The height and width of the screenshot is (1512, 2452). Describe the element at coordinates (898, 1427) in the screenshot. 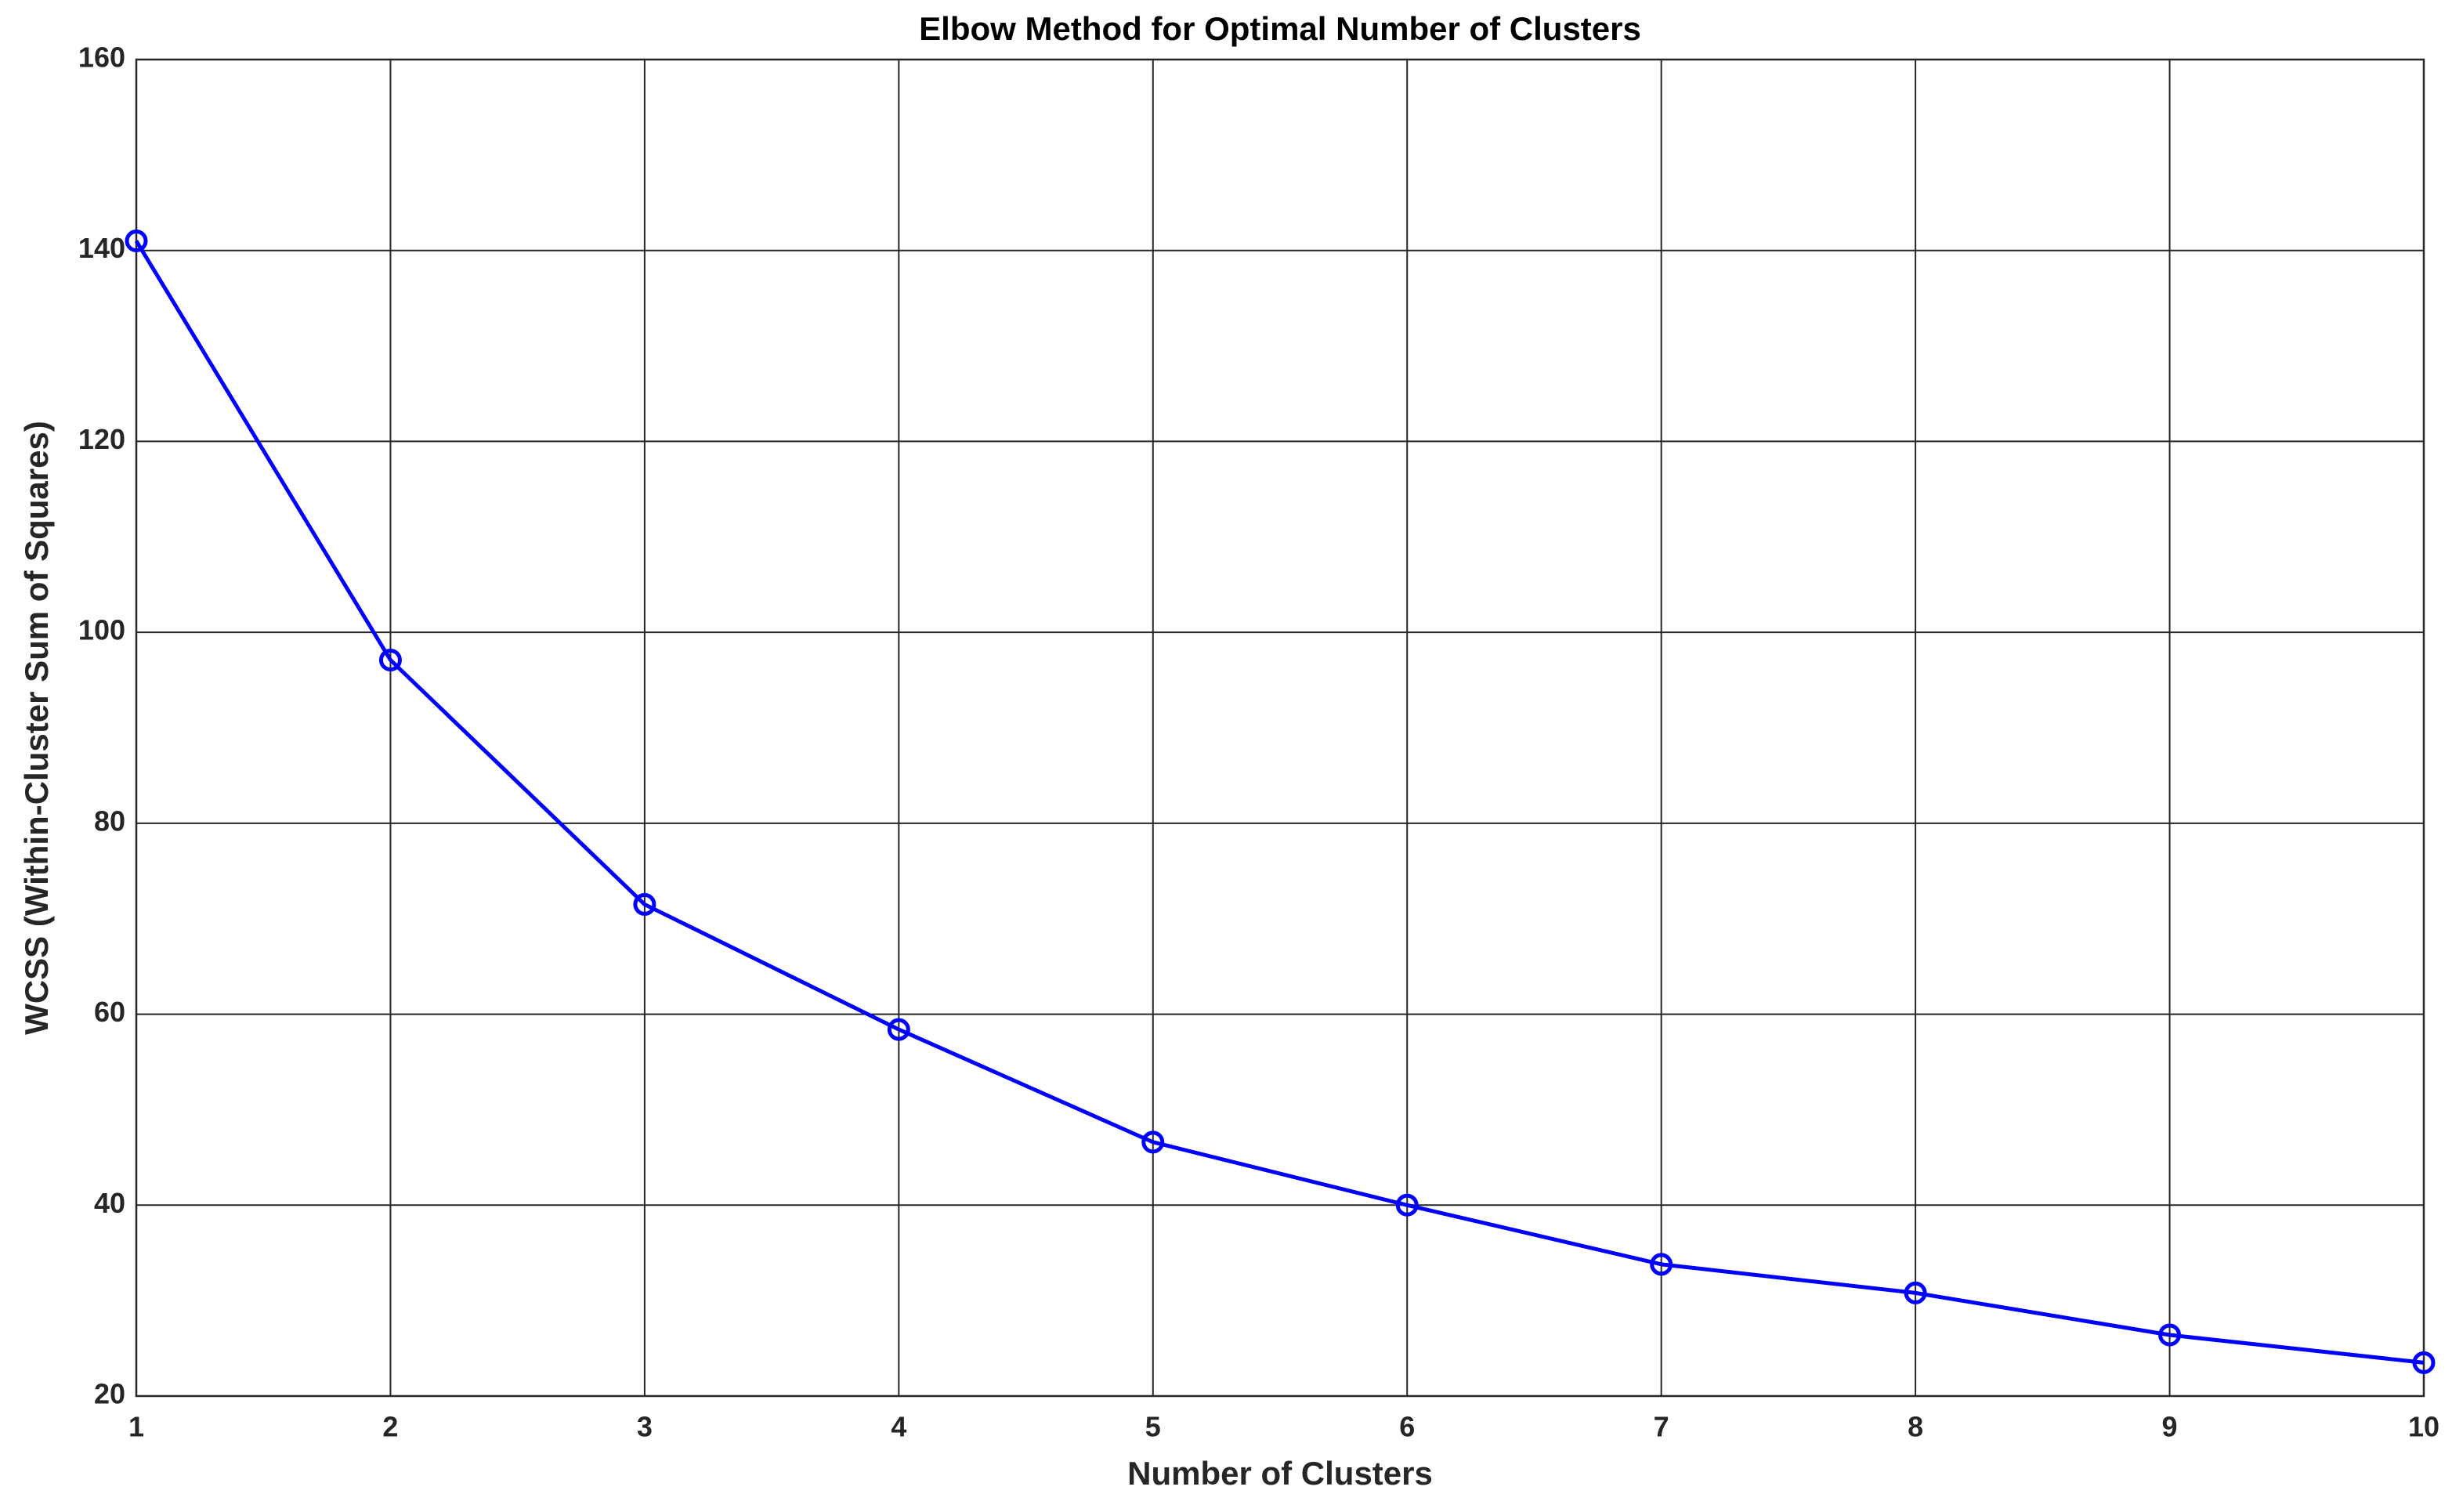

I see `x-tick-label: 4` at that location.